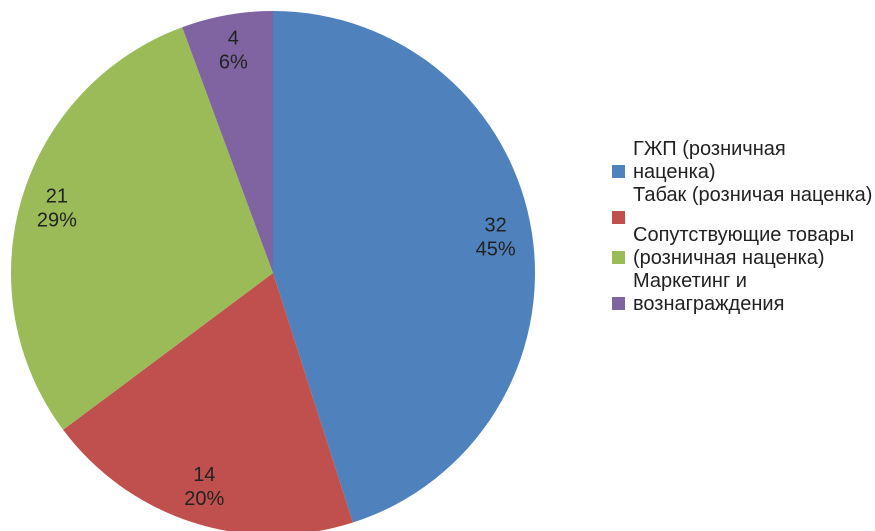 The height and width of the screenshot is (531, 875). Describe the element at coordinates (709, 160) in the screenshot. I see `legend-label: ГЖП (розничная наценка)` at that location.